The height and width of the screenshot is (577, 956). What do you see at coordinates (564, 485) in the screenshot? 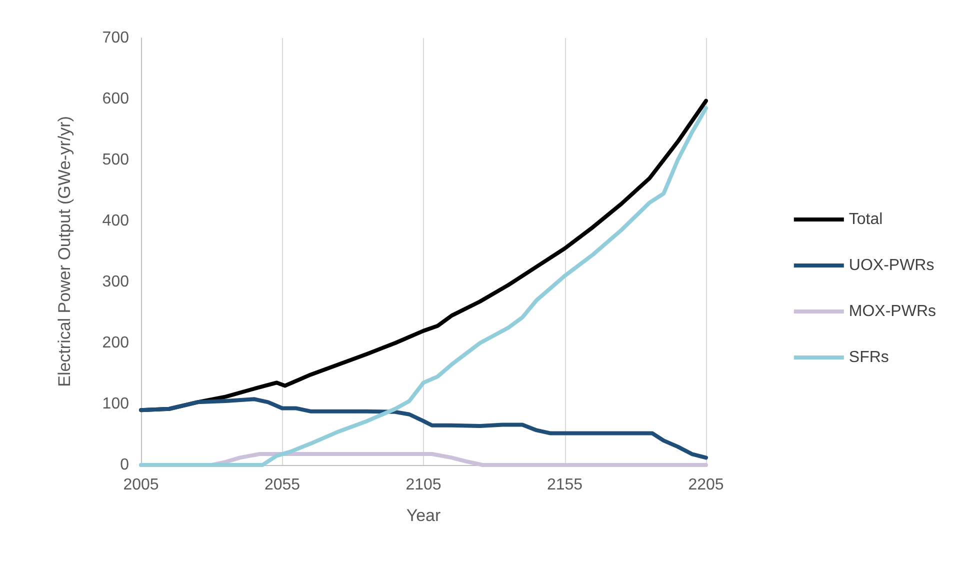
I see `x-tick-label: 2155` at bounding box center [564, 485].